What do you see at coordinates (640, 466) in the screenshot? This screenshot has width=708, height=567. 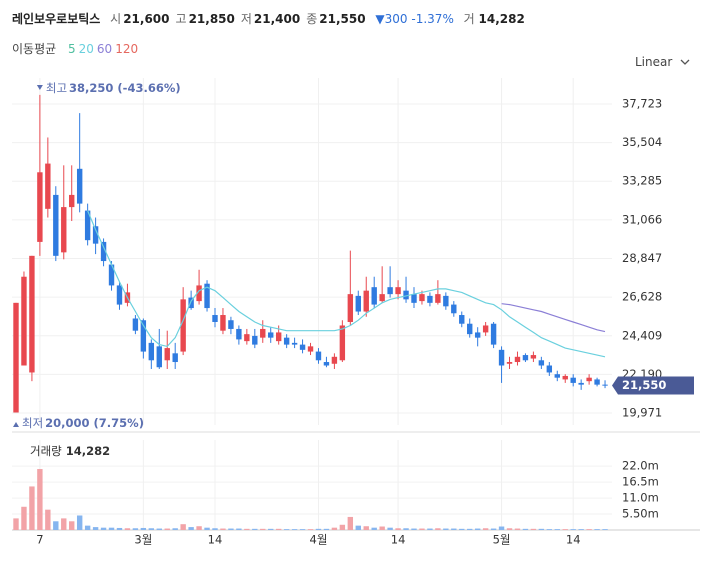 I see `y2-tick-label: 22.0m` at bounding box center [640, 466].